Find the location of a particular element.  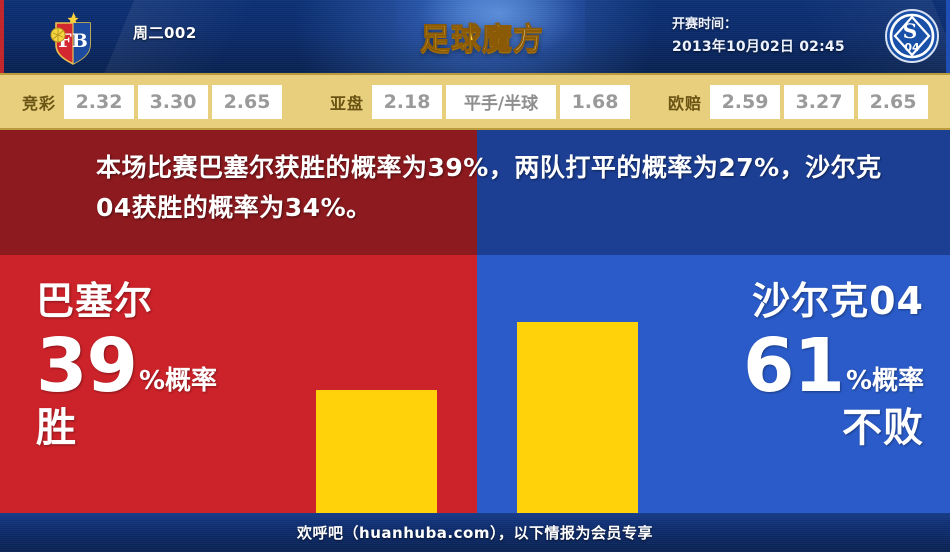

away-stats: 沙尔克04 61 %概率 不败 is located at coordinates (833, 353).